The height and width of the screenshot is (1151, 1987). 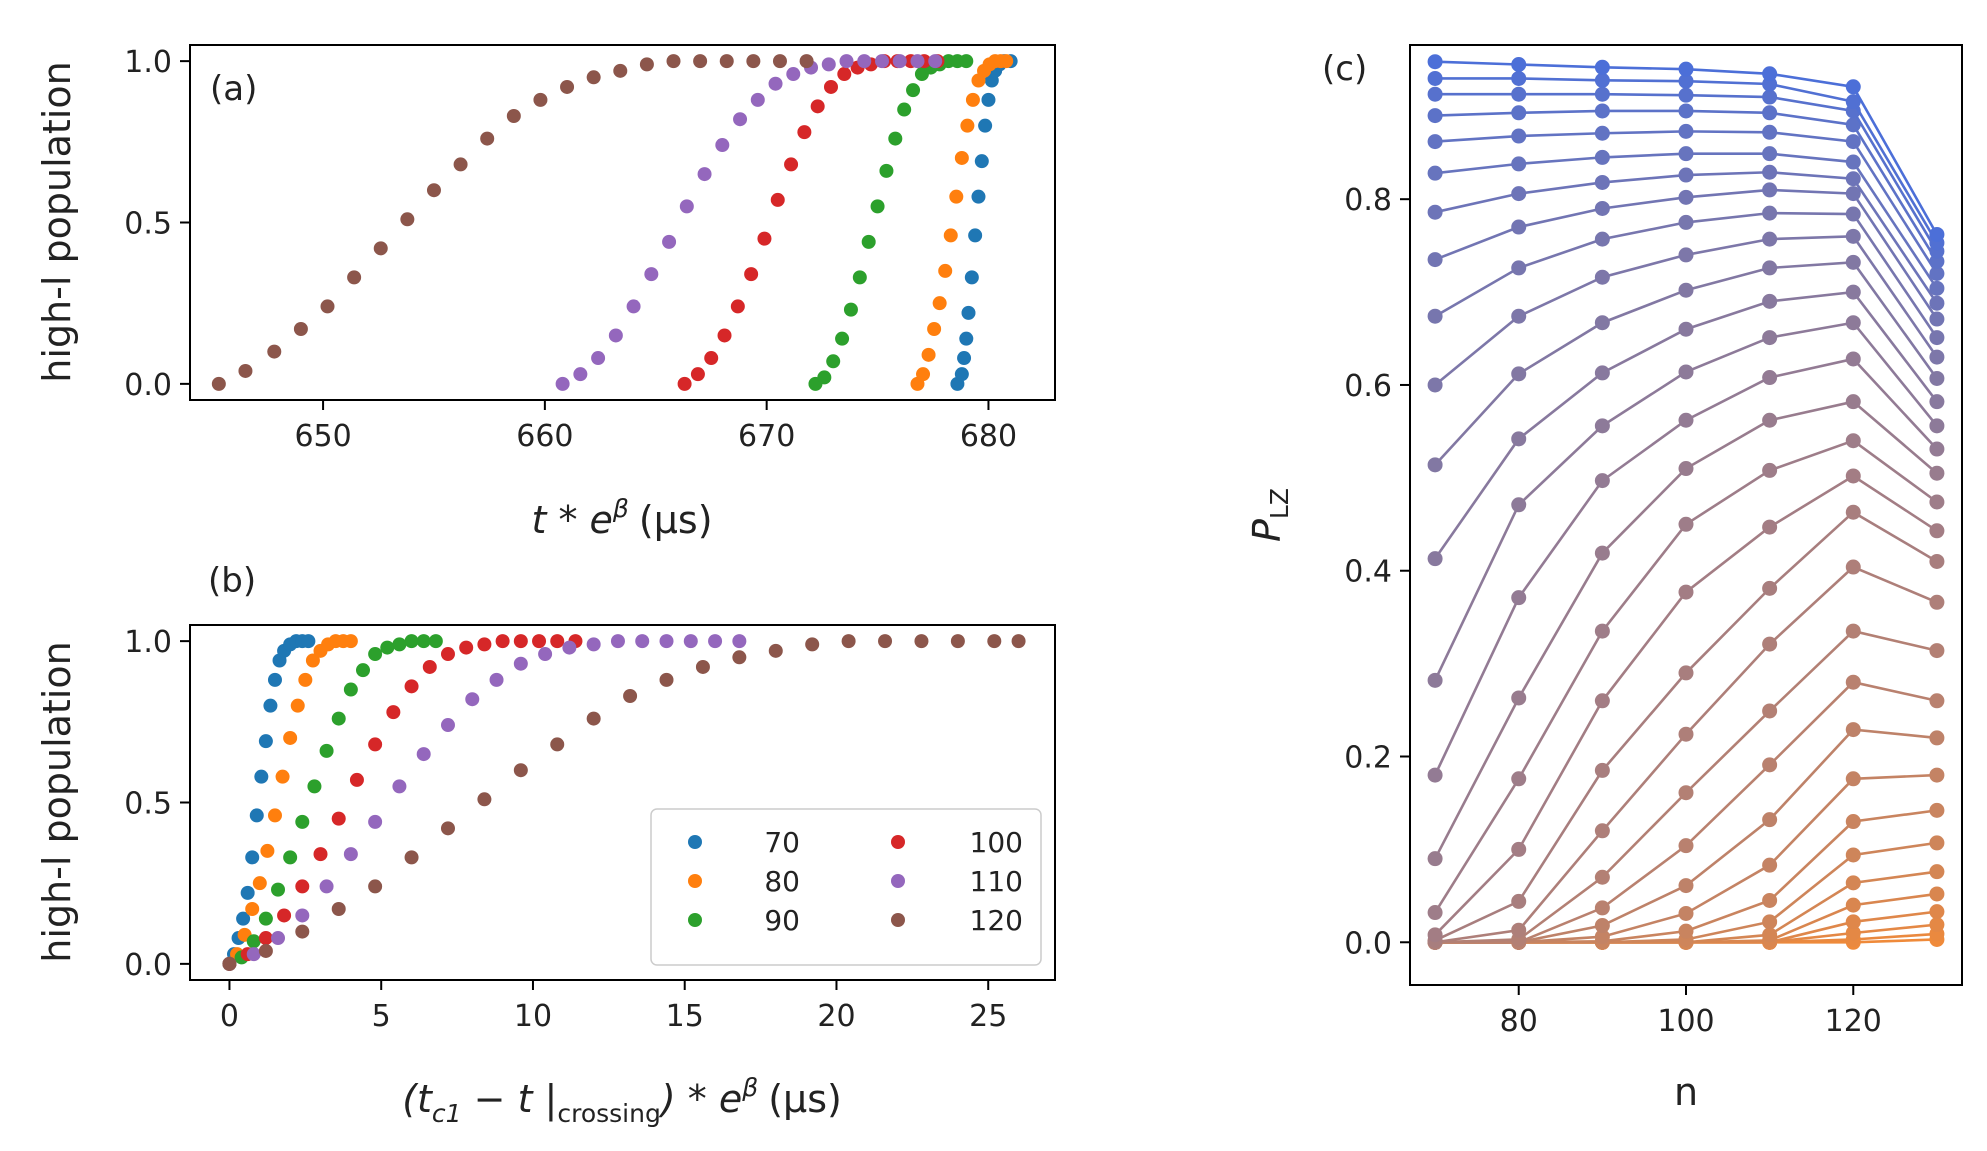 What do you see at coordinates (700, 1099) in the screenshot?
I see `panel-b-xlabel-end: ) * e` at bounding box center [700, 1099].